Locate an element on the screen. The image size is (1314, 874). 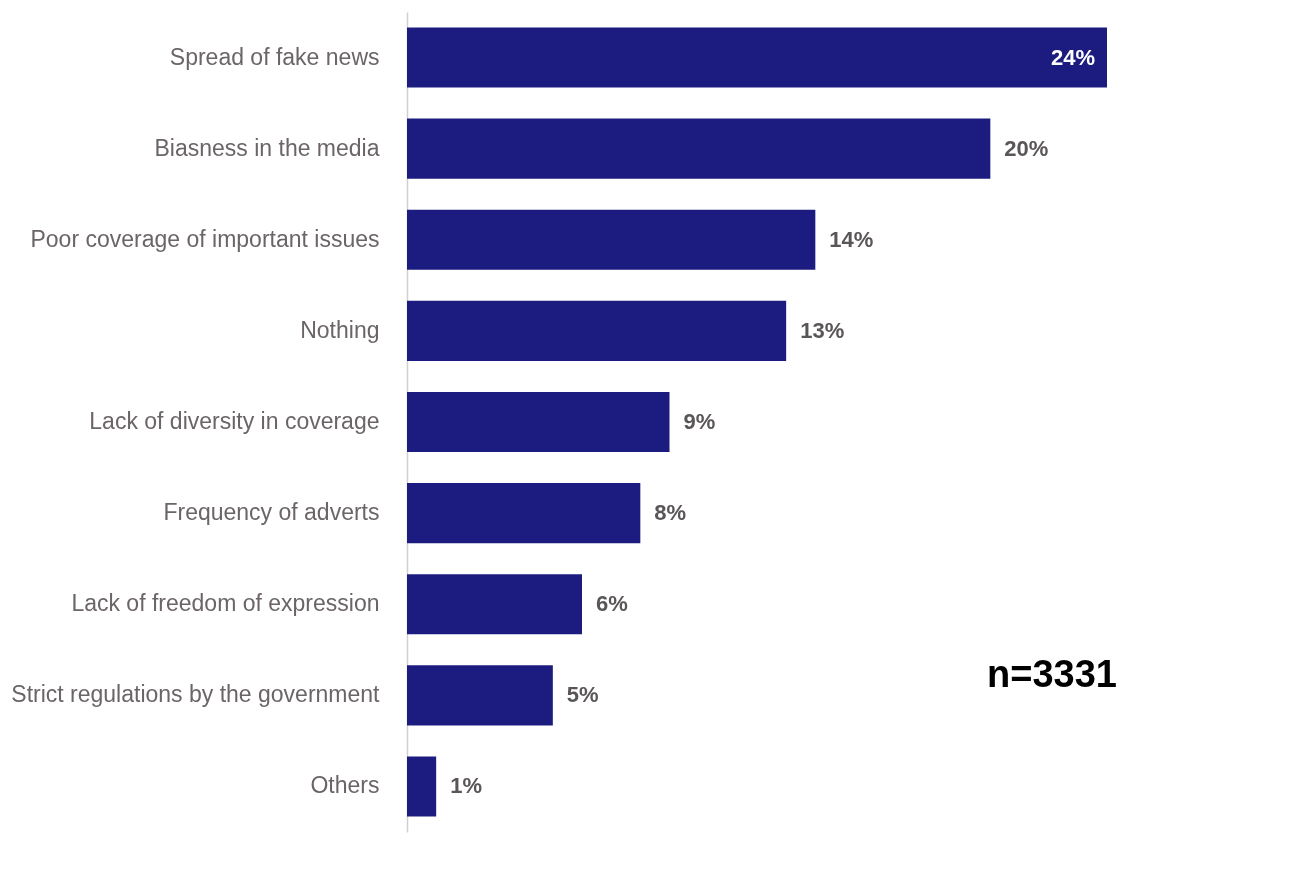
y-tick-label: Spread of fake news is located at coordinates (274, 56).